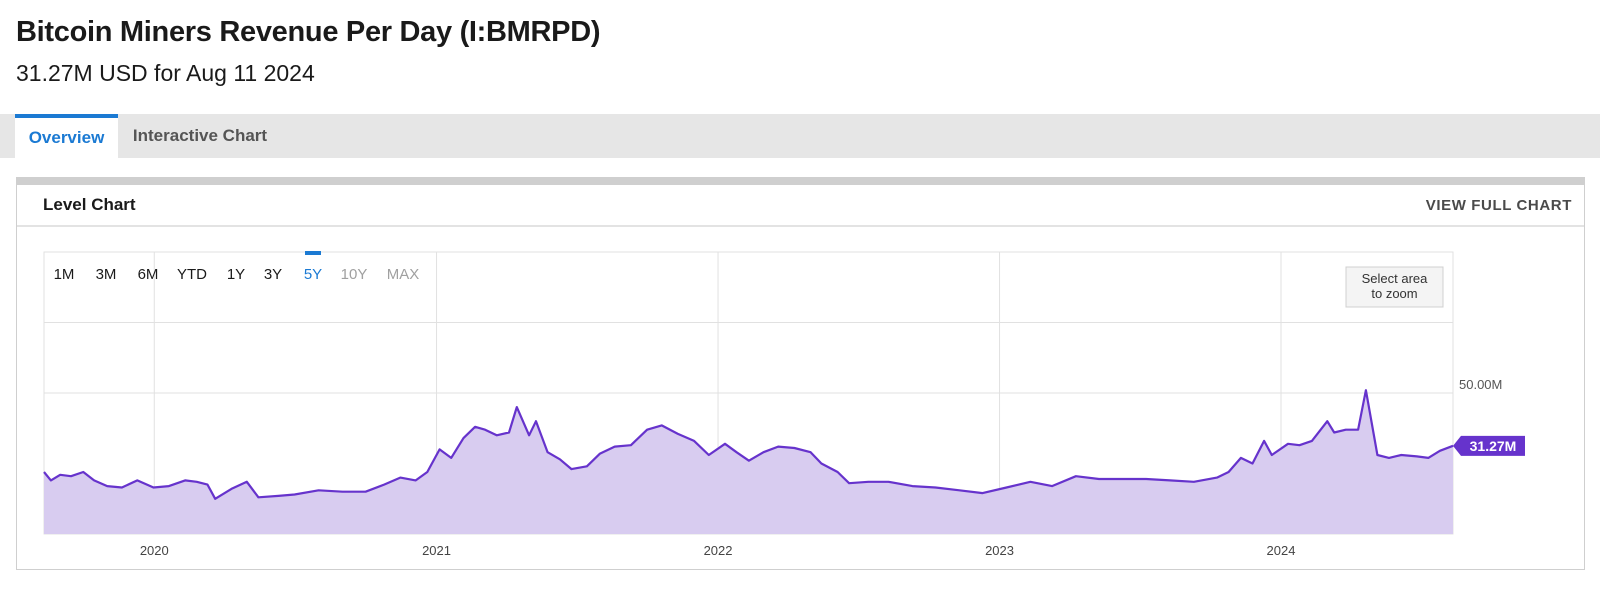 This screenshot has height=591, width=1600. What do you see at coordinates (313, 253) in the screenshot?
I see `range-button-selected-marker` at bounding box center [313, 253].